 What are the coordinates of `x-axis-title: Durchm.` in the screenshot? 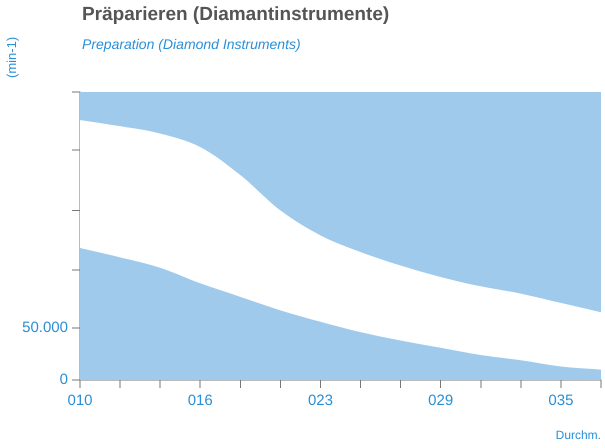 It's located at (578, 435).